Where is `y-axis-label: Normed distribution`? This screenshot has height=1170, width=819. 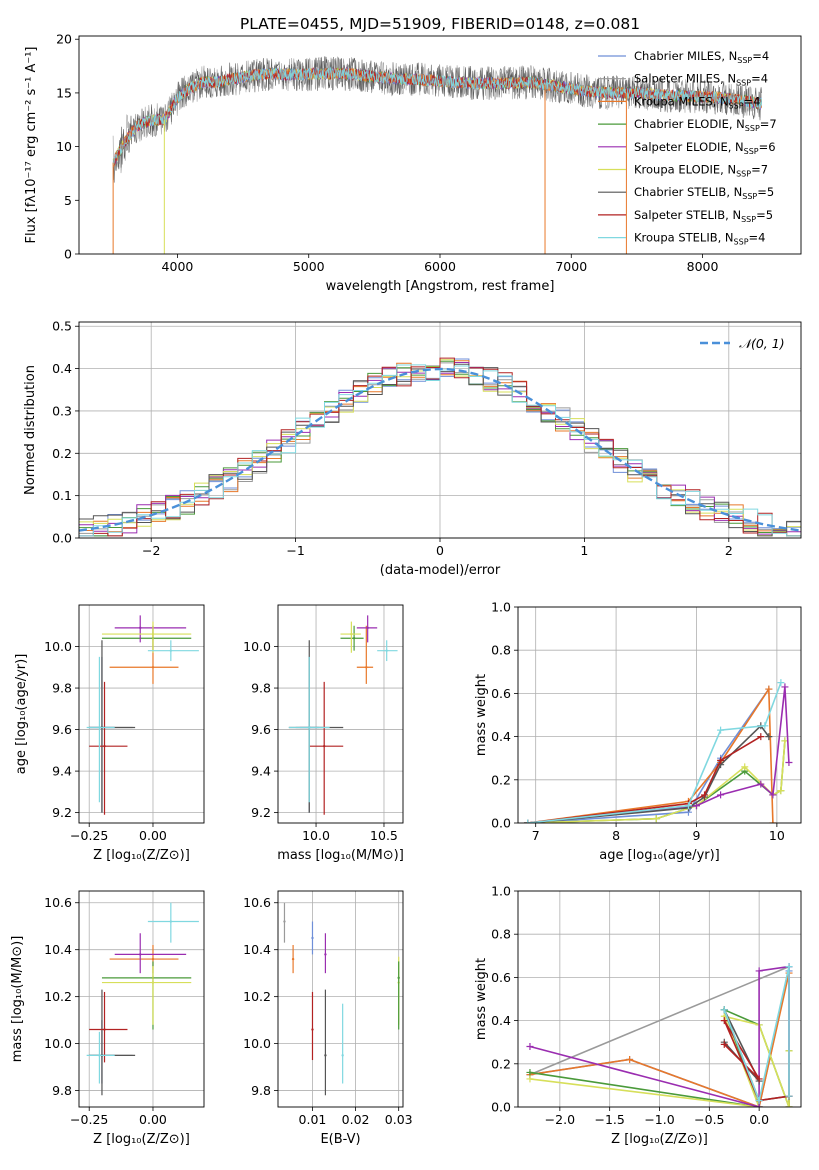 y-axis-label: Normed distribution is located at coordinates (30, 430).